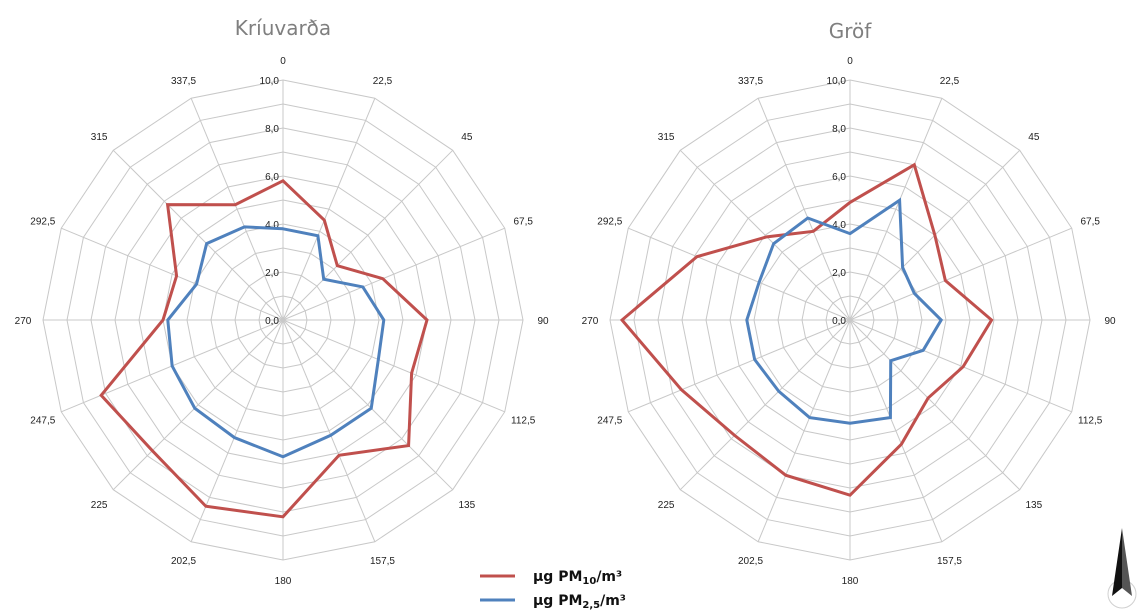 This screenshot has width=1145, height=613. What do you see at coordinates (577, 578) in the screenshot?
I see `legend-label-pm10: µg PM10/m³` at bounding box center [577, 578].